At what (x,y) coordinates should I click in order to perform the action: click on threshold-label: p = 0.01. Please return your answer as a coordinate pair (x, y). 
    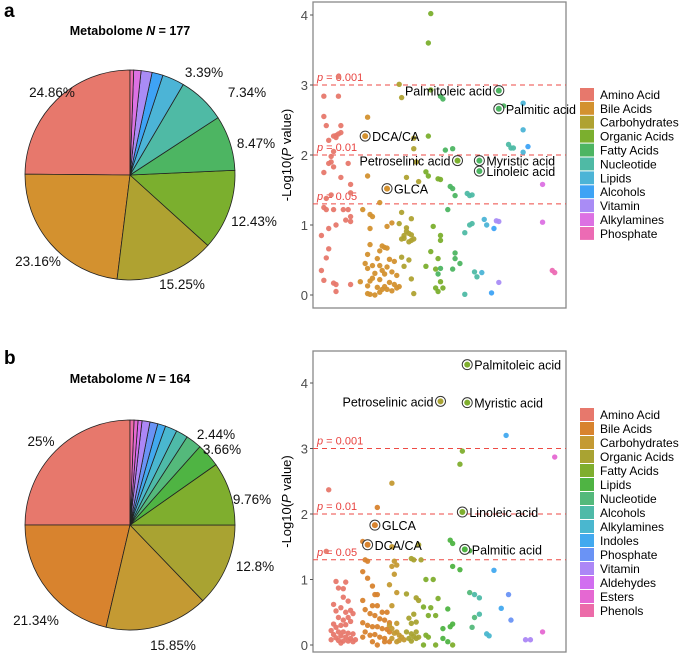
    Looking at the image, I should click on (336, 148).